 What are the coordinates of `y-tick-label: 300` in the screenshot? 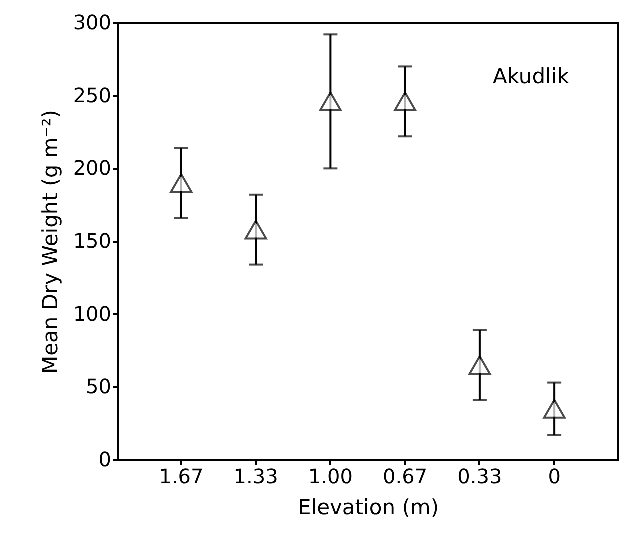 It's located at (92, 22).